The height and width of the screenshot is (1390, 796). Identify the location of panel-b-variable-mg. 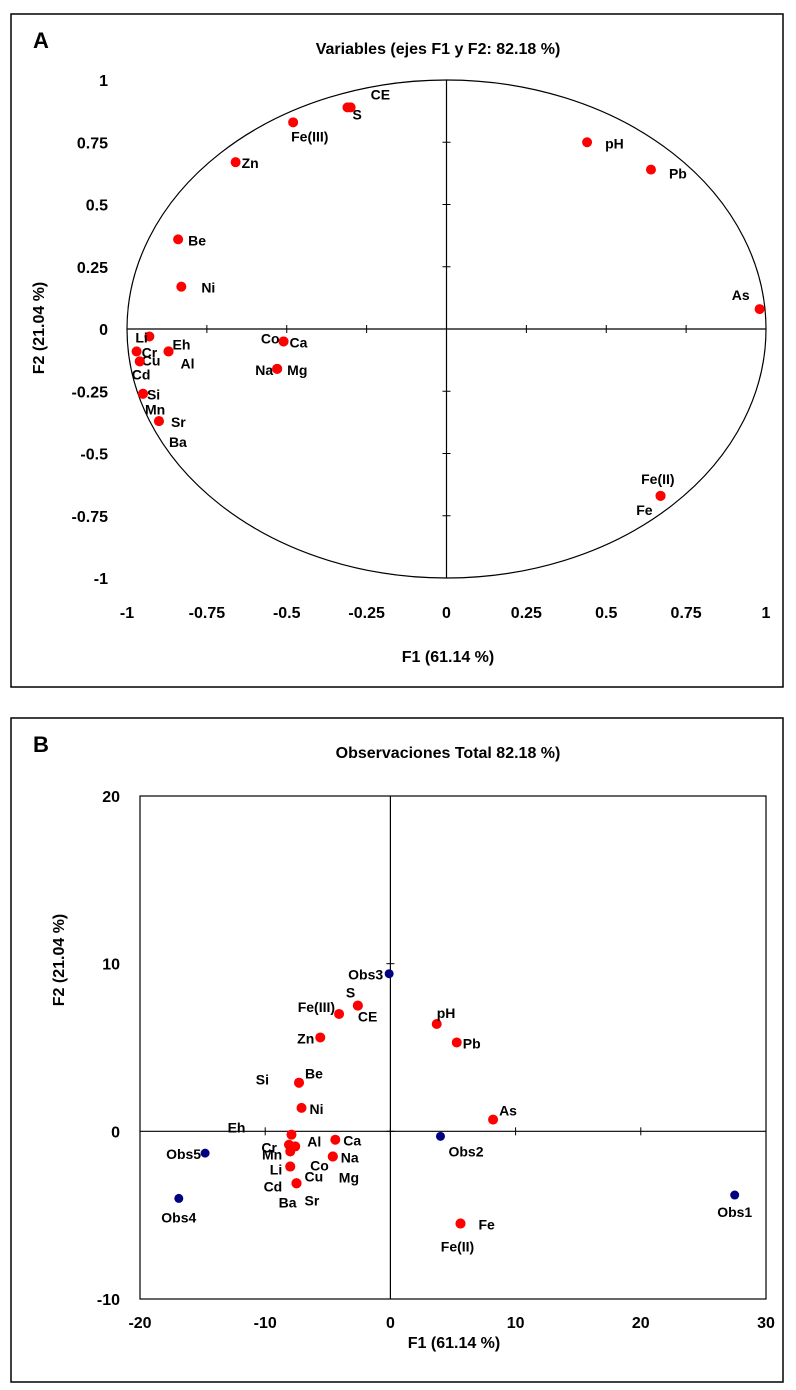
(332, 1156).